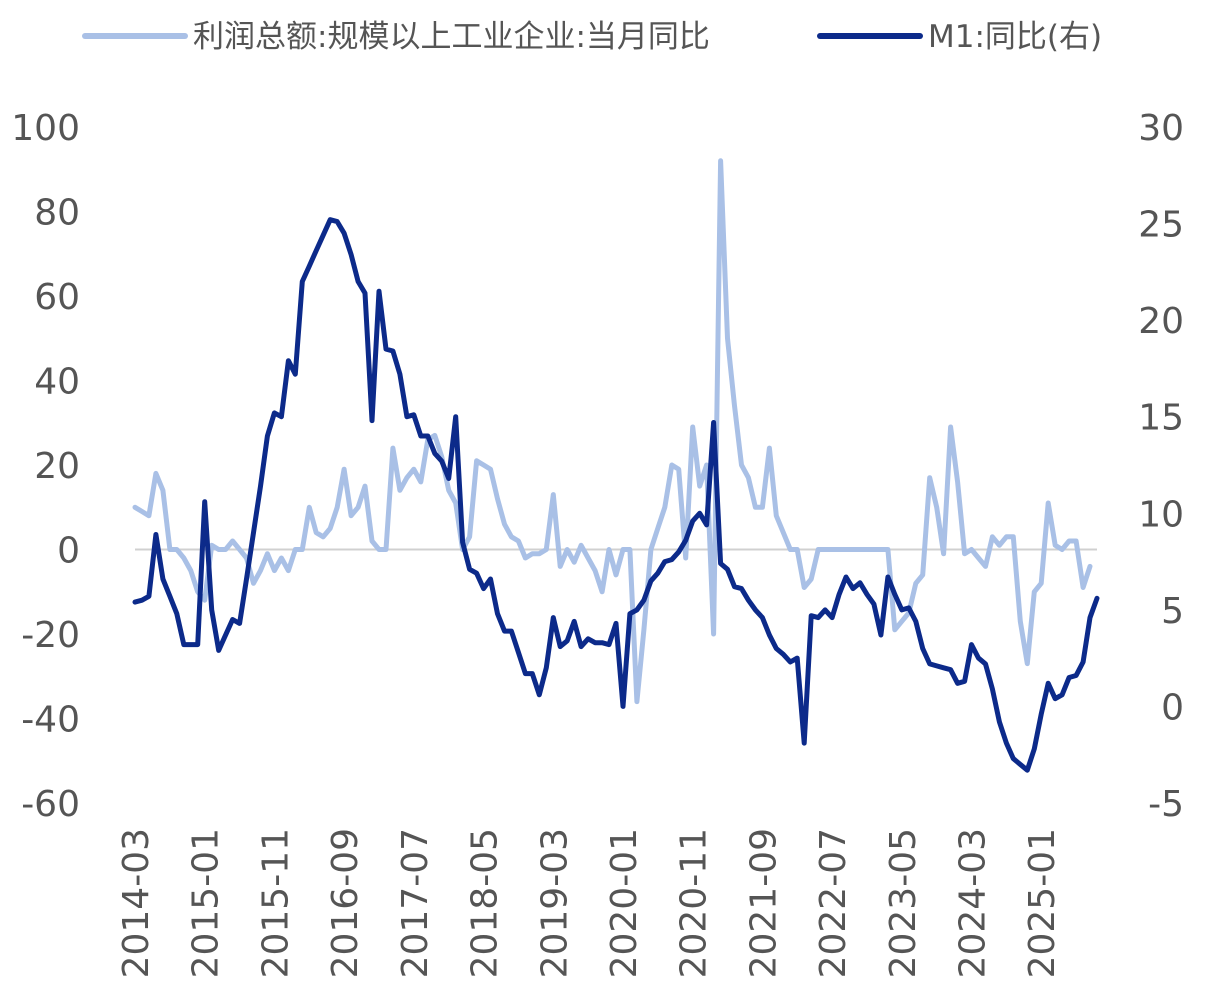 This screenshot has width=1206, height=1005. I want to click on left-tick-label: 0, so click(68, 551).